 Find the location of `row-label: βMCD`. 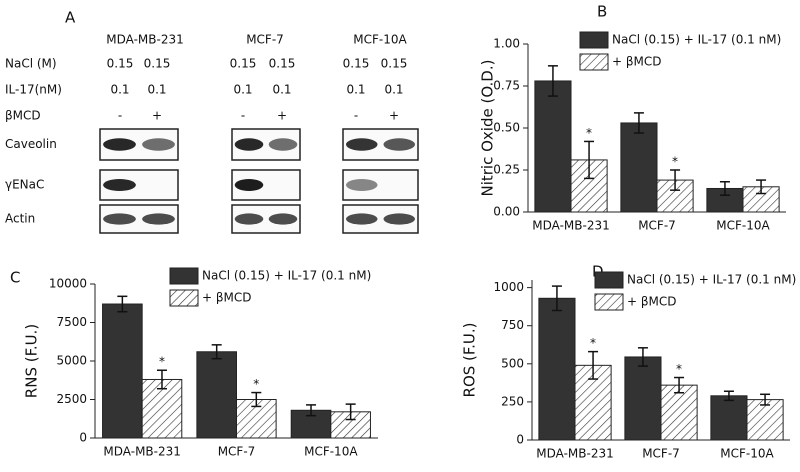

row-label: βMCD is located at coordinates (23, 116).